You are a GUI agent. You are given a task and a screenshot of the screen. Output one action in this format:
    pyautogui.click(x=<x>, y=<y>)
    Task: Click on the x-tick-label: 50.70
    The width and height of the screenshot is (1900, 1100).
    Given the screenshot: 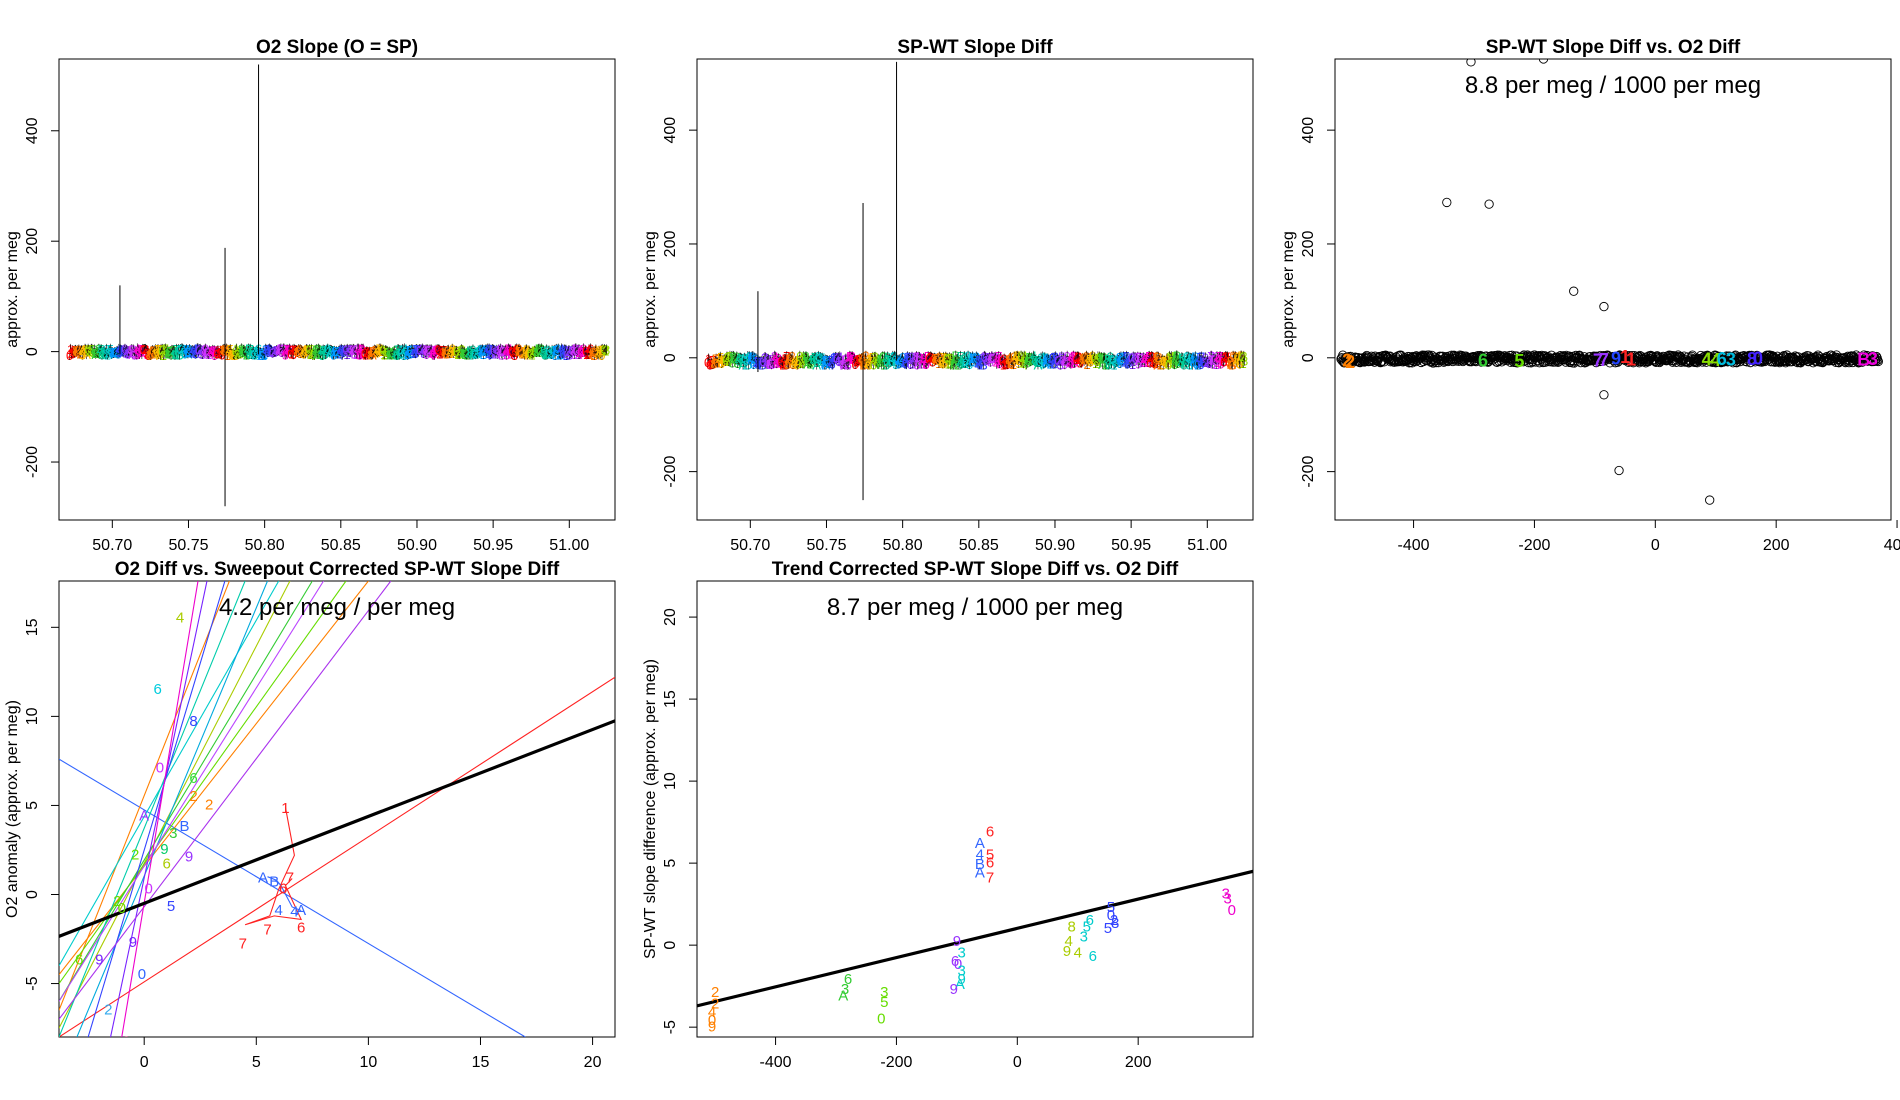 What is the action you would take?
    pyautogui.click(x=750, y=545)
    